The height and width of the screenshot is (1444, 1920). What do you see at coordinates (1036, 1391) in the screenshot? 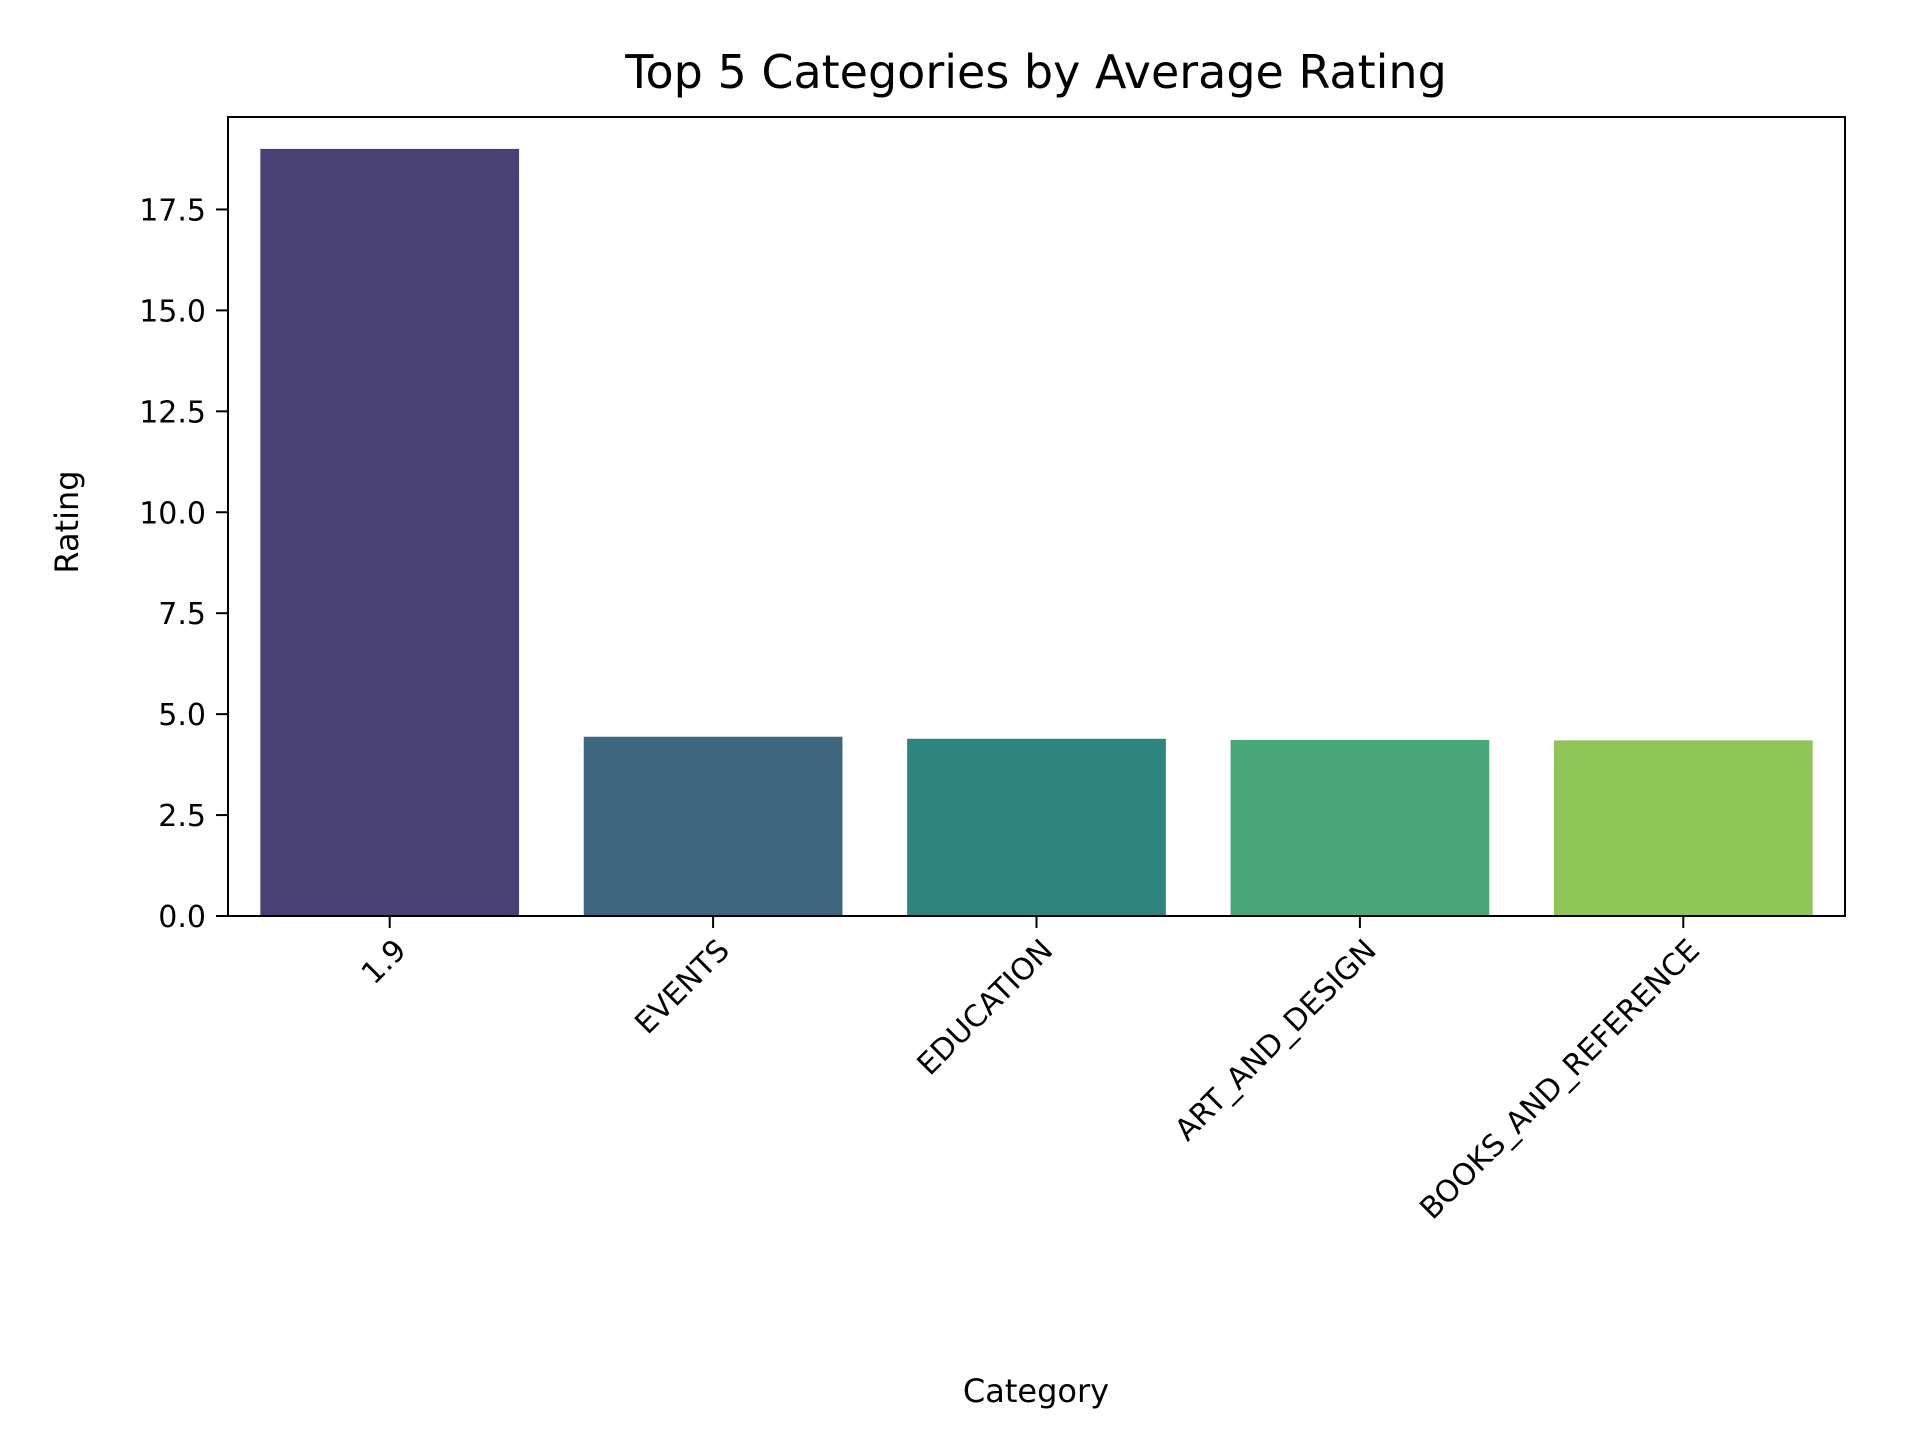
I see `x-axis-label: Category` at bounding box center [1036, 1391].